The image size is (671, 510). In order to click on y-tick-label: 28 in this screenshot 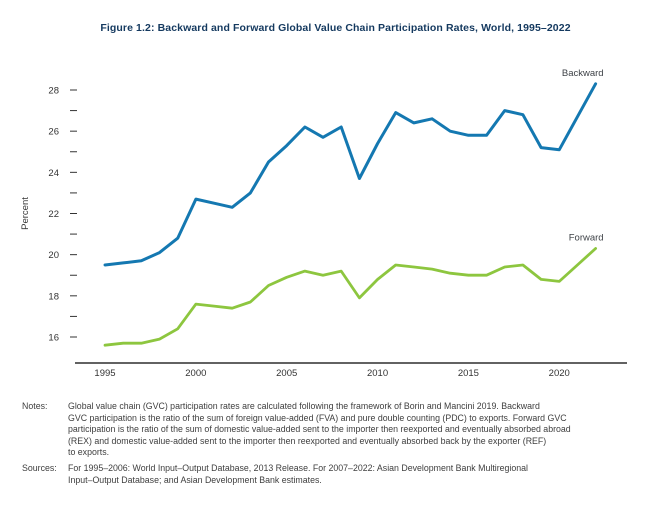, I will do `click(53, 91)`.